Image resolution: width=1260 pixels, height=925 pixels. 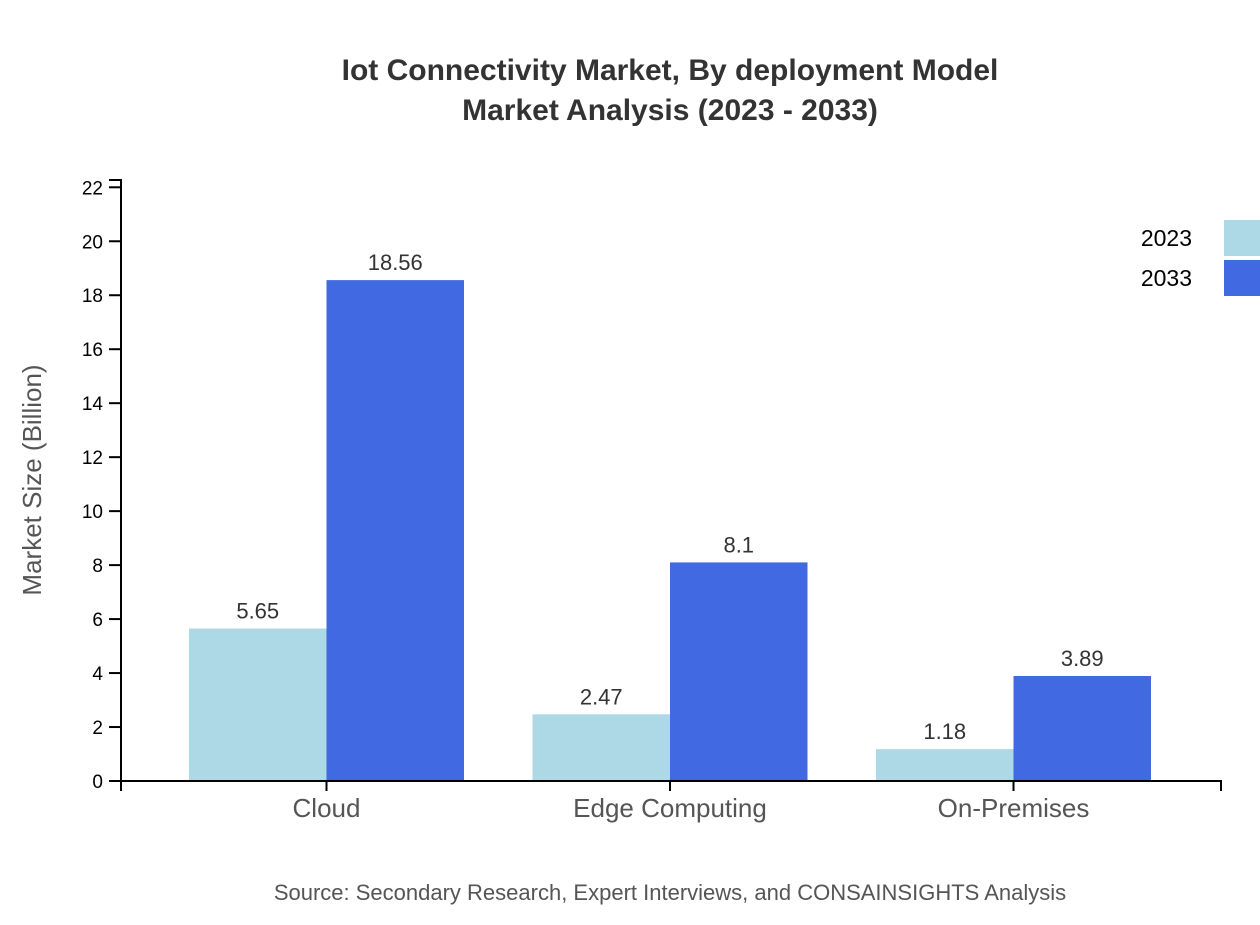 I want to click on y-tick-label: 6, so click(x=97, y=620).